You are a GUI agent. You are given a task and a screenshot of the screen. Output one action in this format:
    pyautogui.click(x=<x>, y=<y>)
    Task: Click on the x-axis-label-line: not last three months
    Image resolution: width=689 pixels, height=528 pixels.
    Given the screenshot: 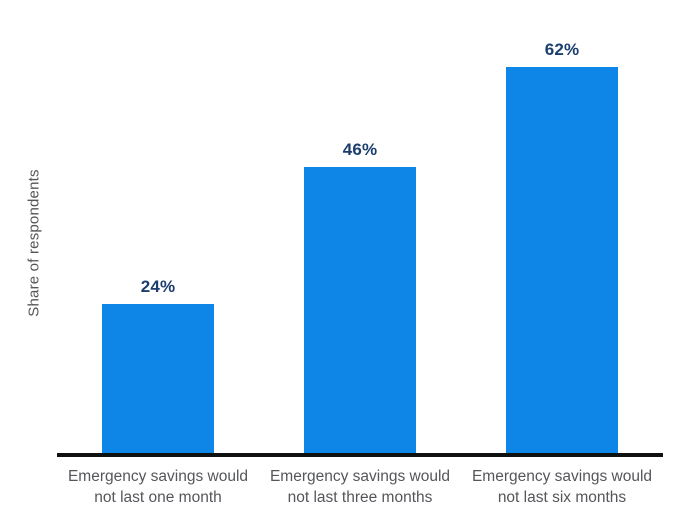 What is the action you would take?
    pyautogui.click(x=360, y=497)
    